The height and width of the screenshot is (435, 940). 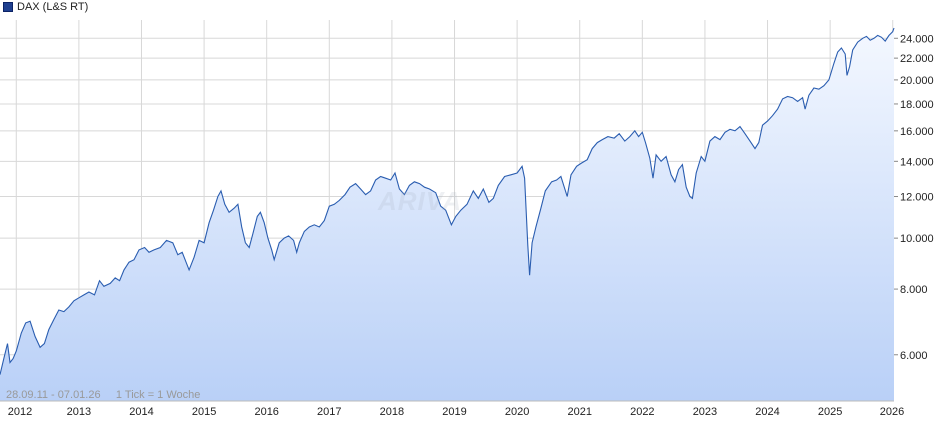 I want to click on y-tick-label: 14.000, so click(x=917, y=162).